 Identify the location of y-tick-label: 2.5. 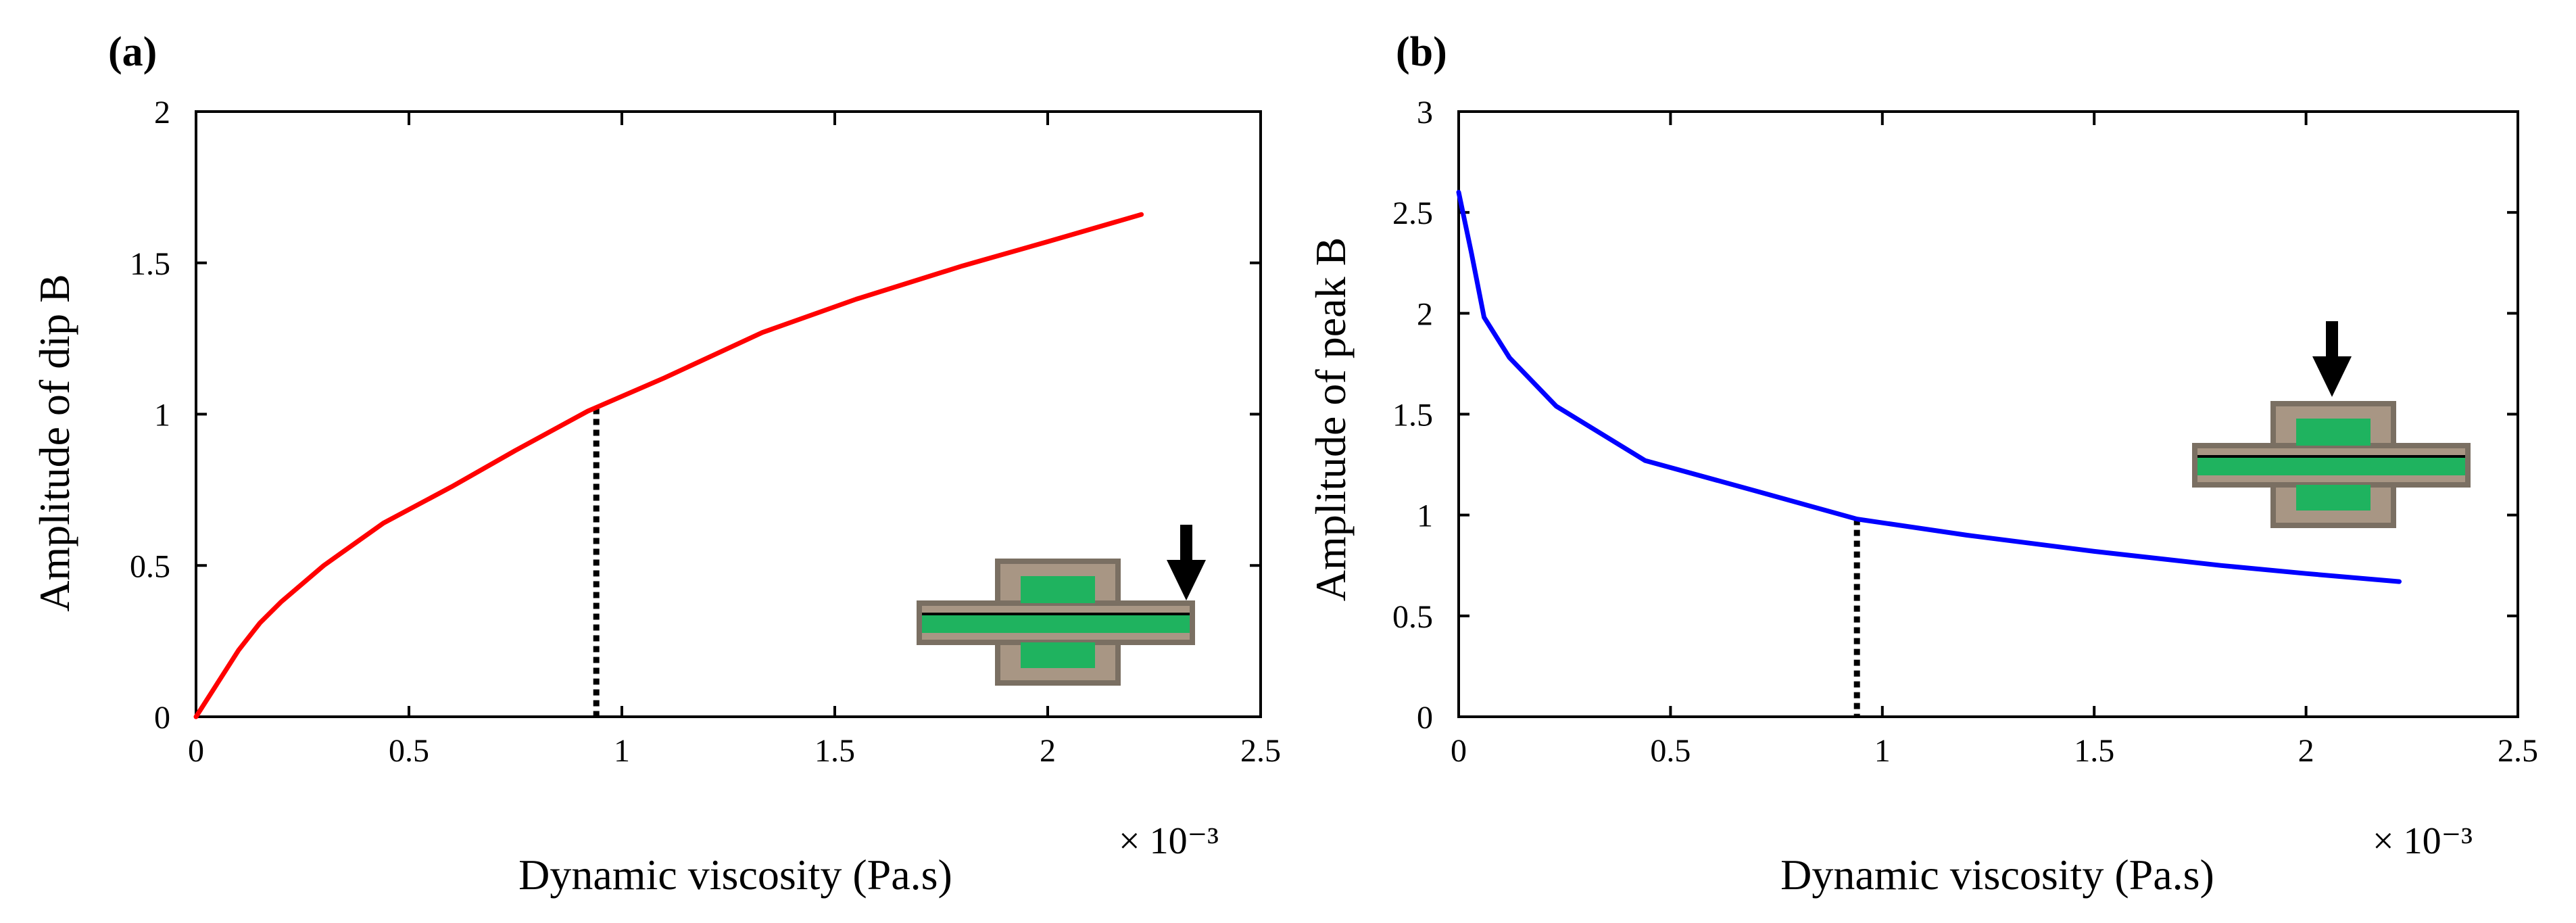
(1412, 213).